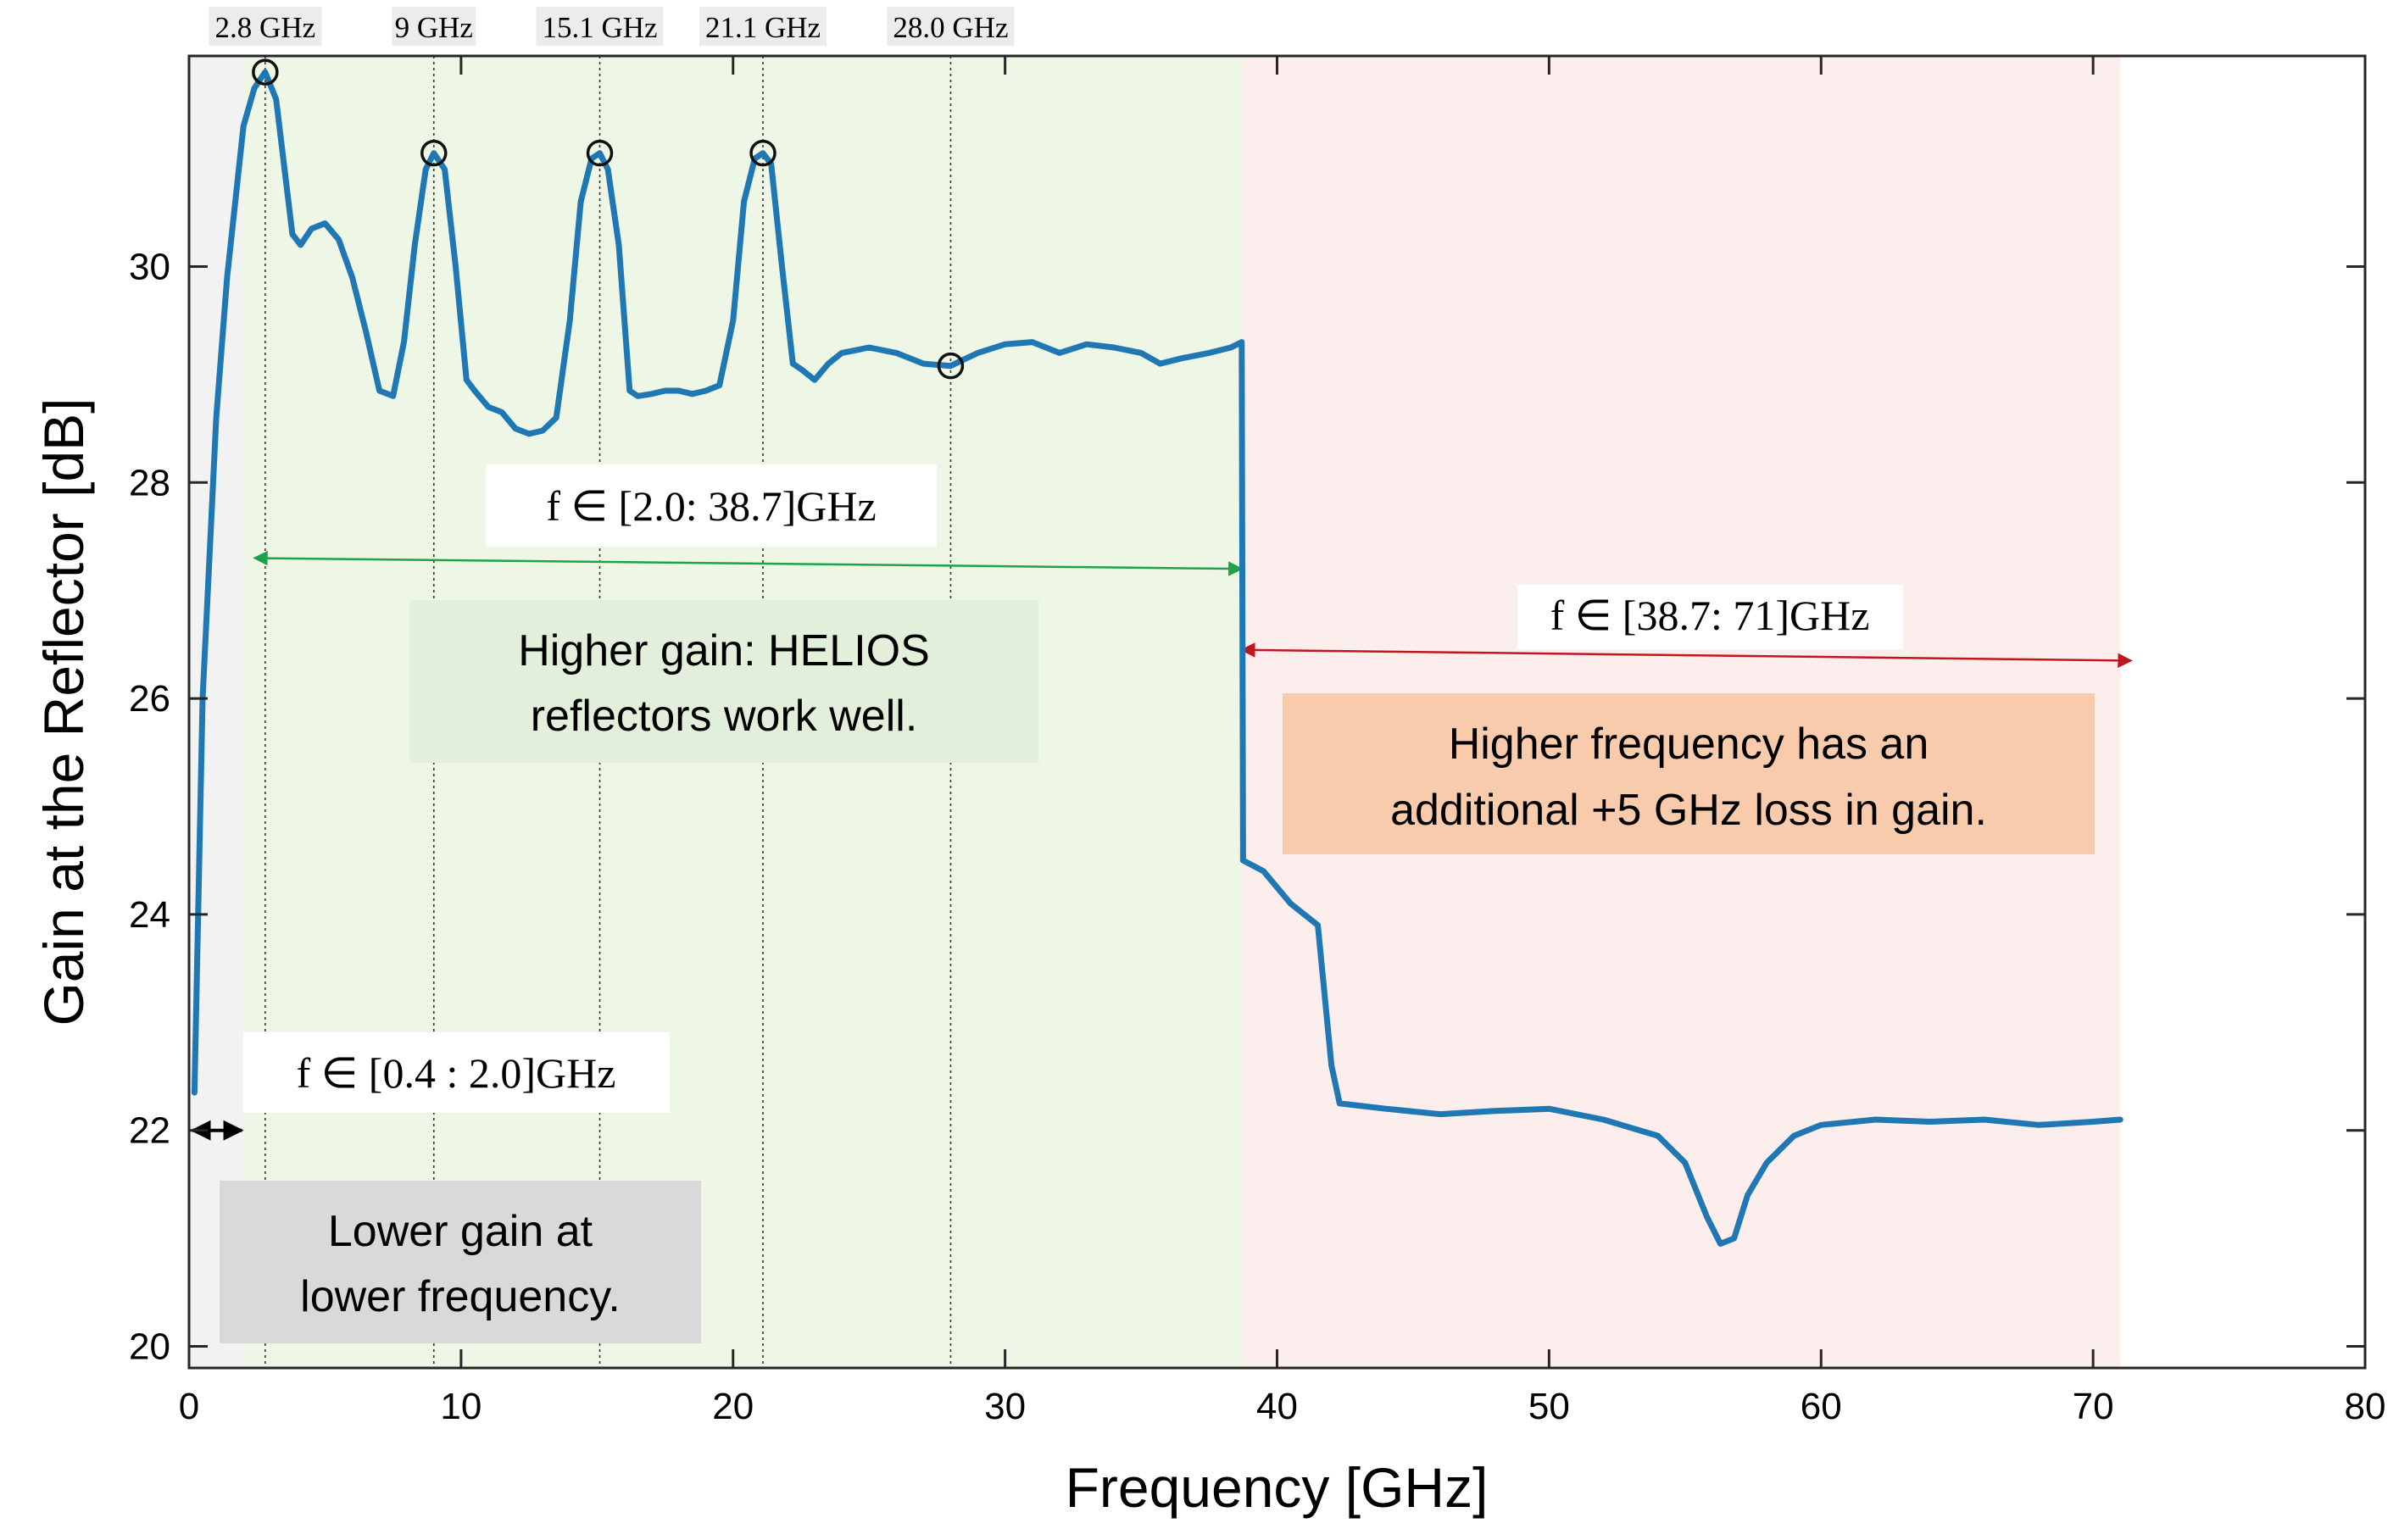 This screenshot has width=2399, height=1540. Describe the element at coordinates (149, 699) in the screenshot. I see `y-tick-label-3: 26` at that location.